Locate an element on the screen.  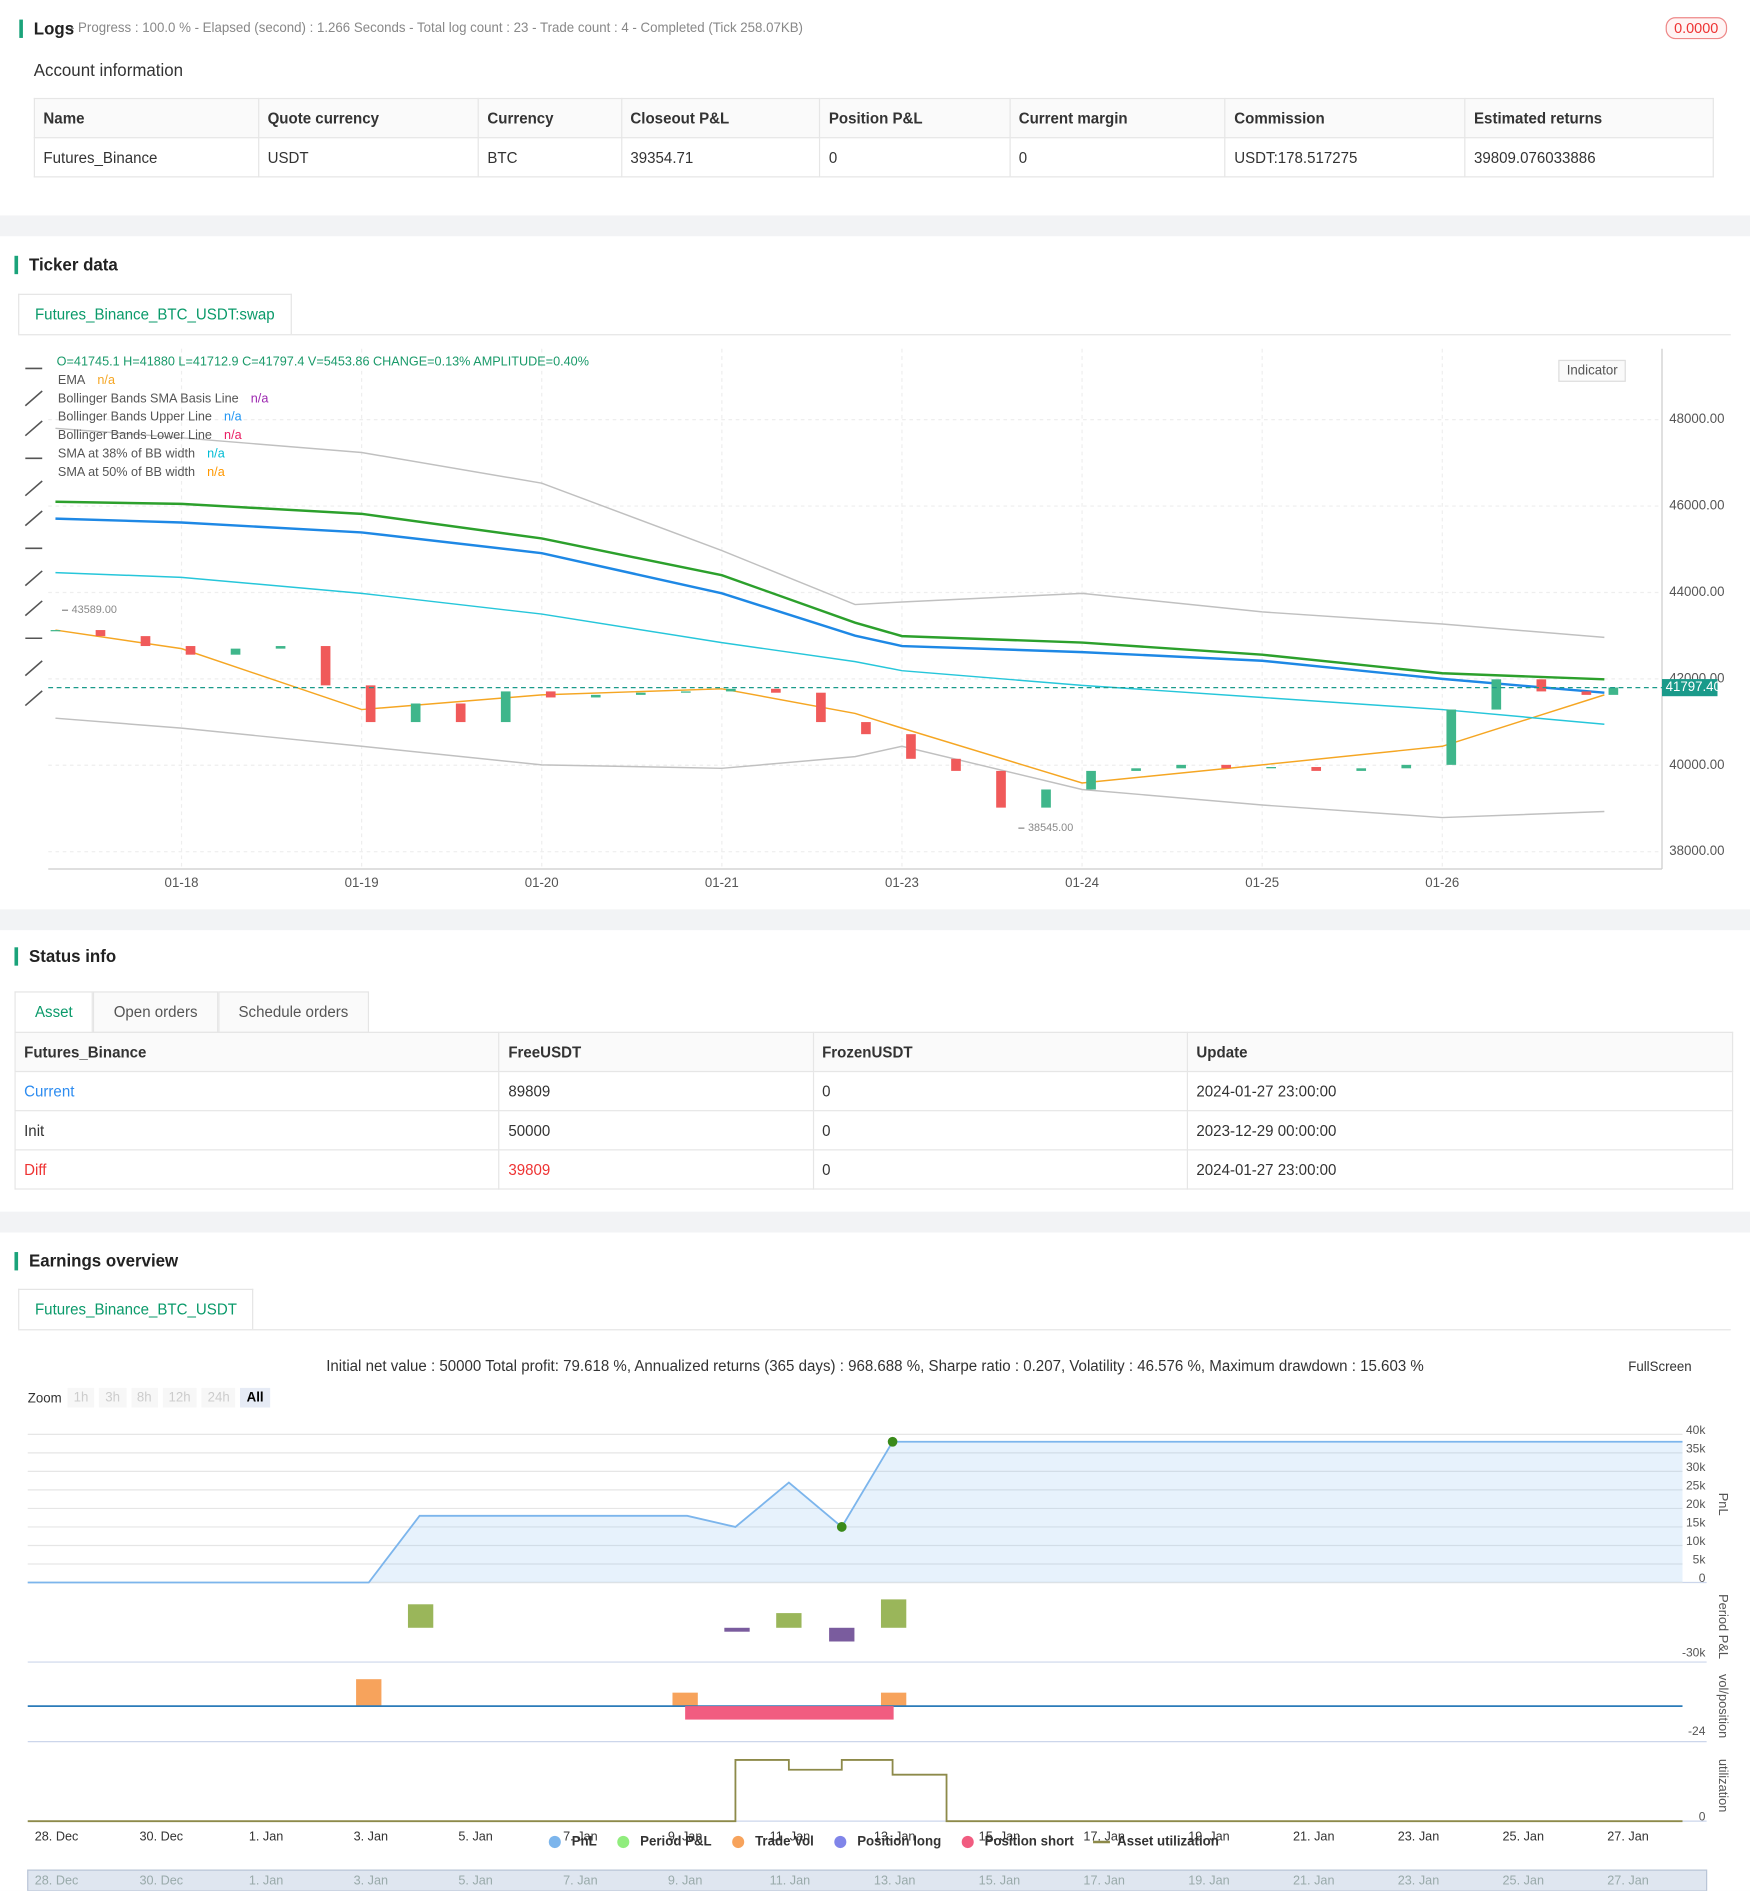
zoom-button: All is located at coordinates (255, 1397).